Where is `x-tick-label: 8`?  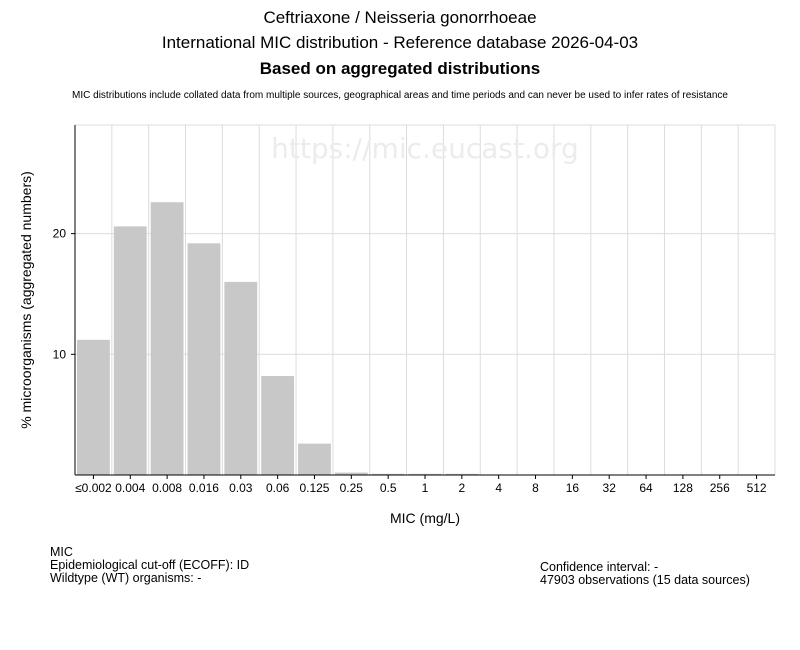
x-tick-label: 8 is located at coordinates (535, 488).